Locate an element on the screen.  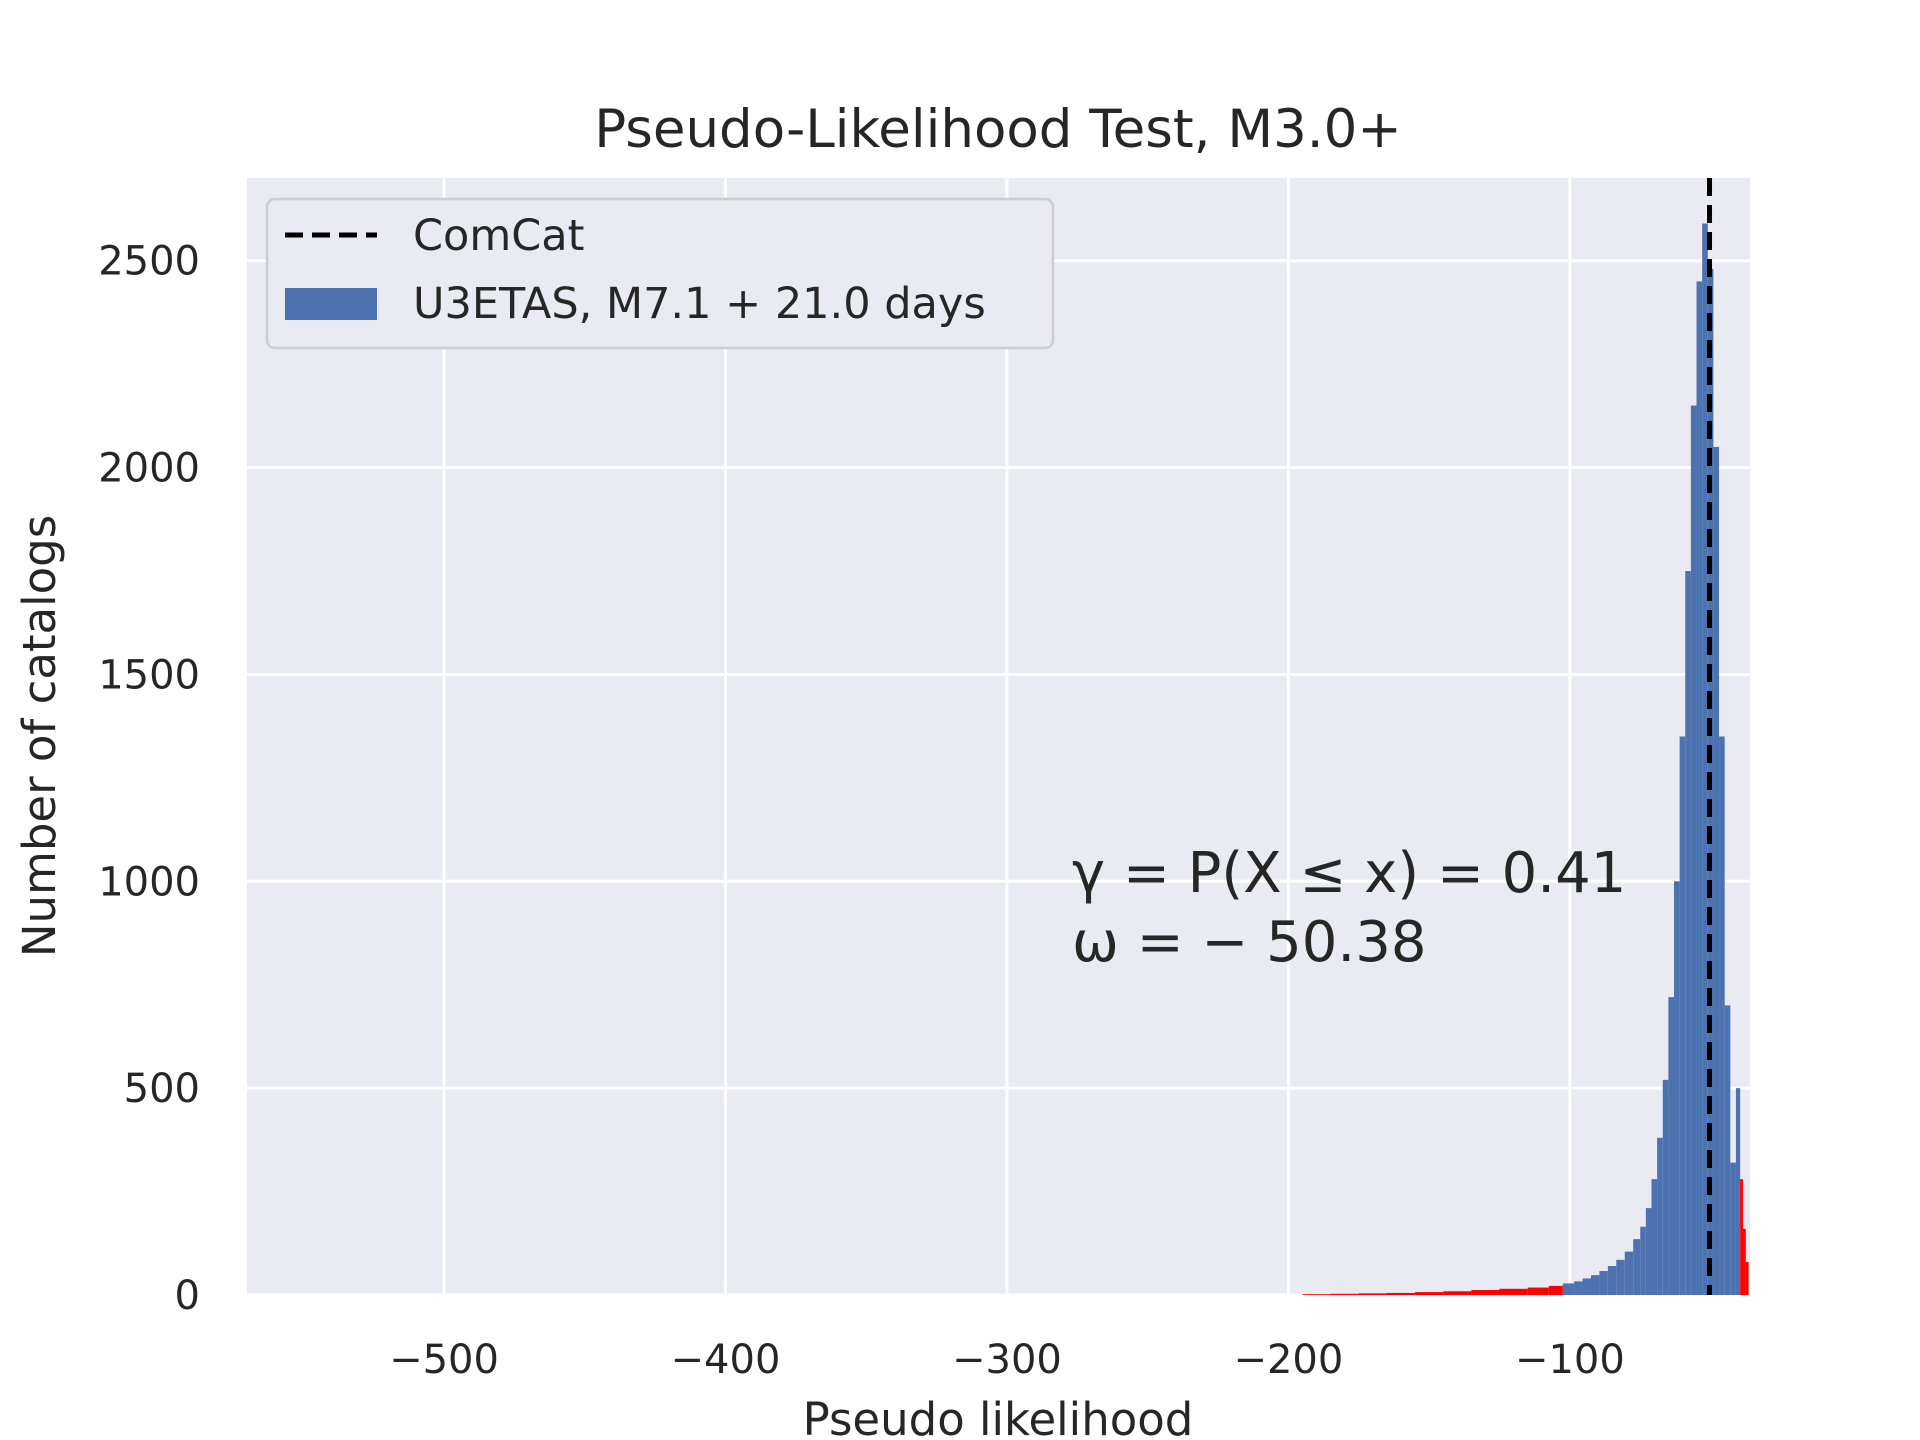
annotation-omega: ω = − 50.38 is located at coordinates (1249, 942).